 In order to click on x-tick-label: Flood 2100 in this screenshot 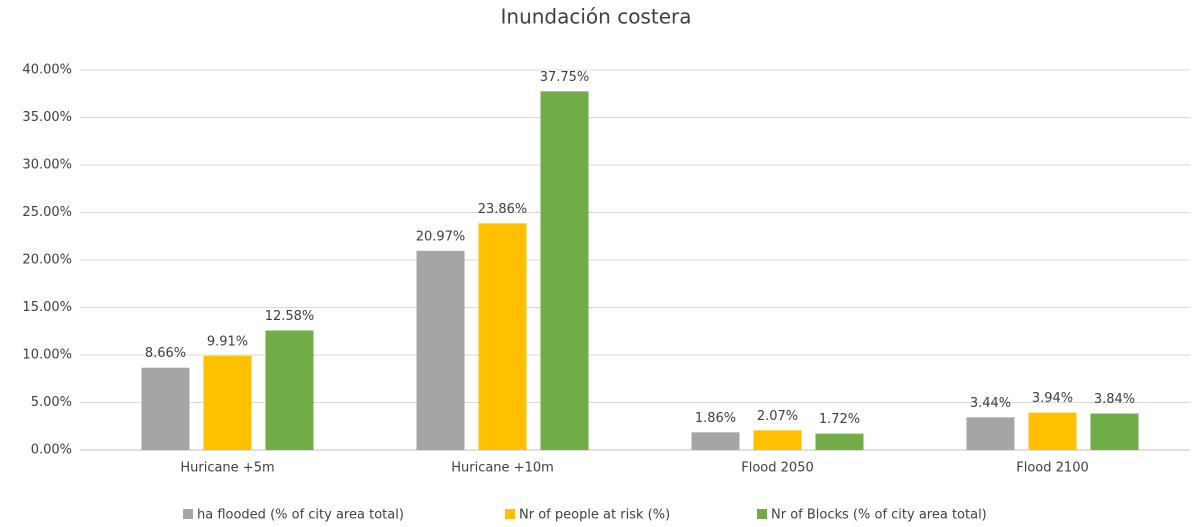, I will do `click(1052, 468)`.